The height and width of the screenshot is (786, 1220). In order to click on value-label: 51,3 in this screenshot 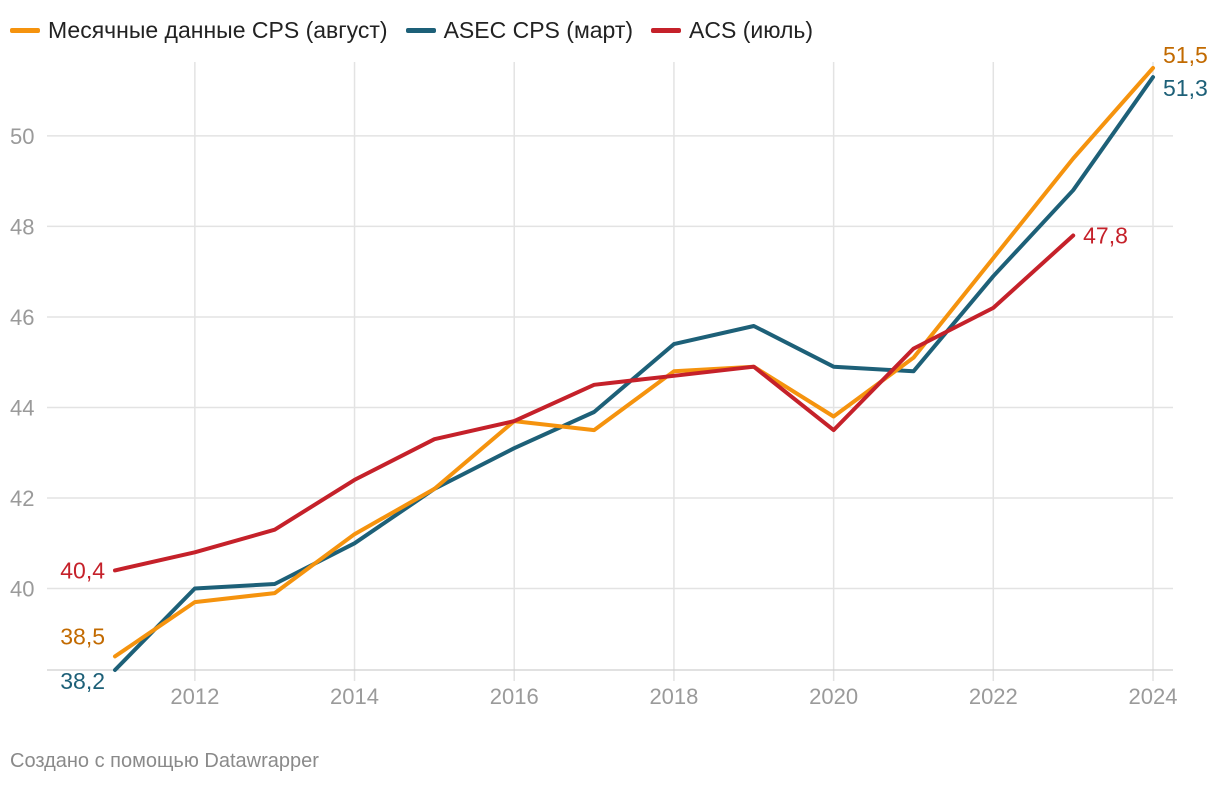, I will do `click(1185, 88)`.